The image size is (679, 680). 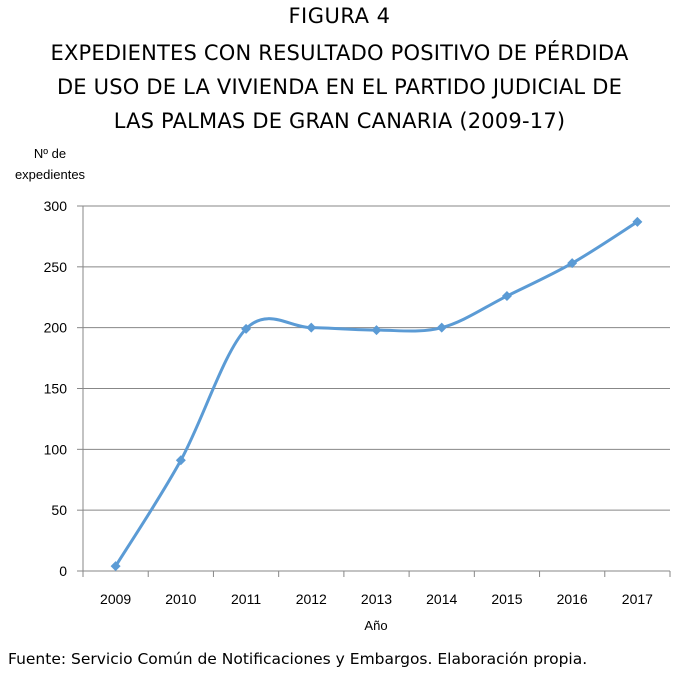 What do you see at coordinates (63, 571) in the screenshot?
I see `y-tick-label: 0` at bounding box center [63, 571].